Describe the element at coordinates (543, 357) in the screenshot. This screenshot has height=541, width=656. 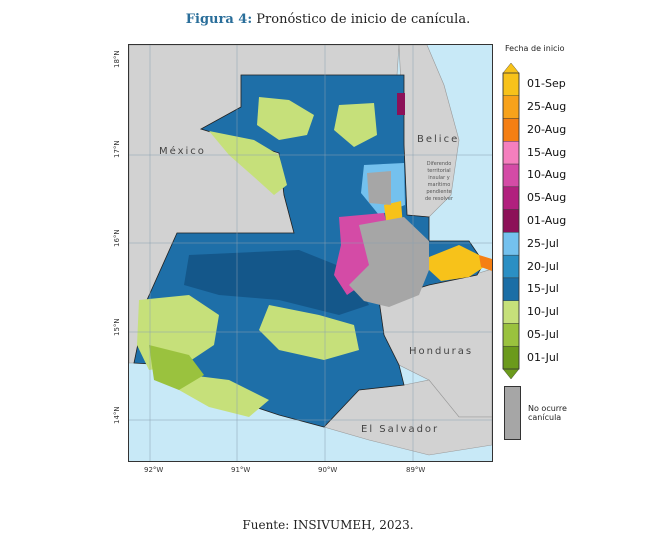
I see `legend-label: 01-Jul` at that location.